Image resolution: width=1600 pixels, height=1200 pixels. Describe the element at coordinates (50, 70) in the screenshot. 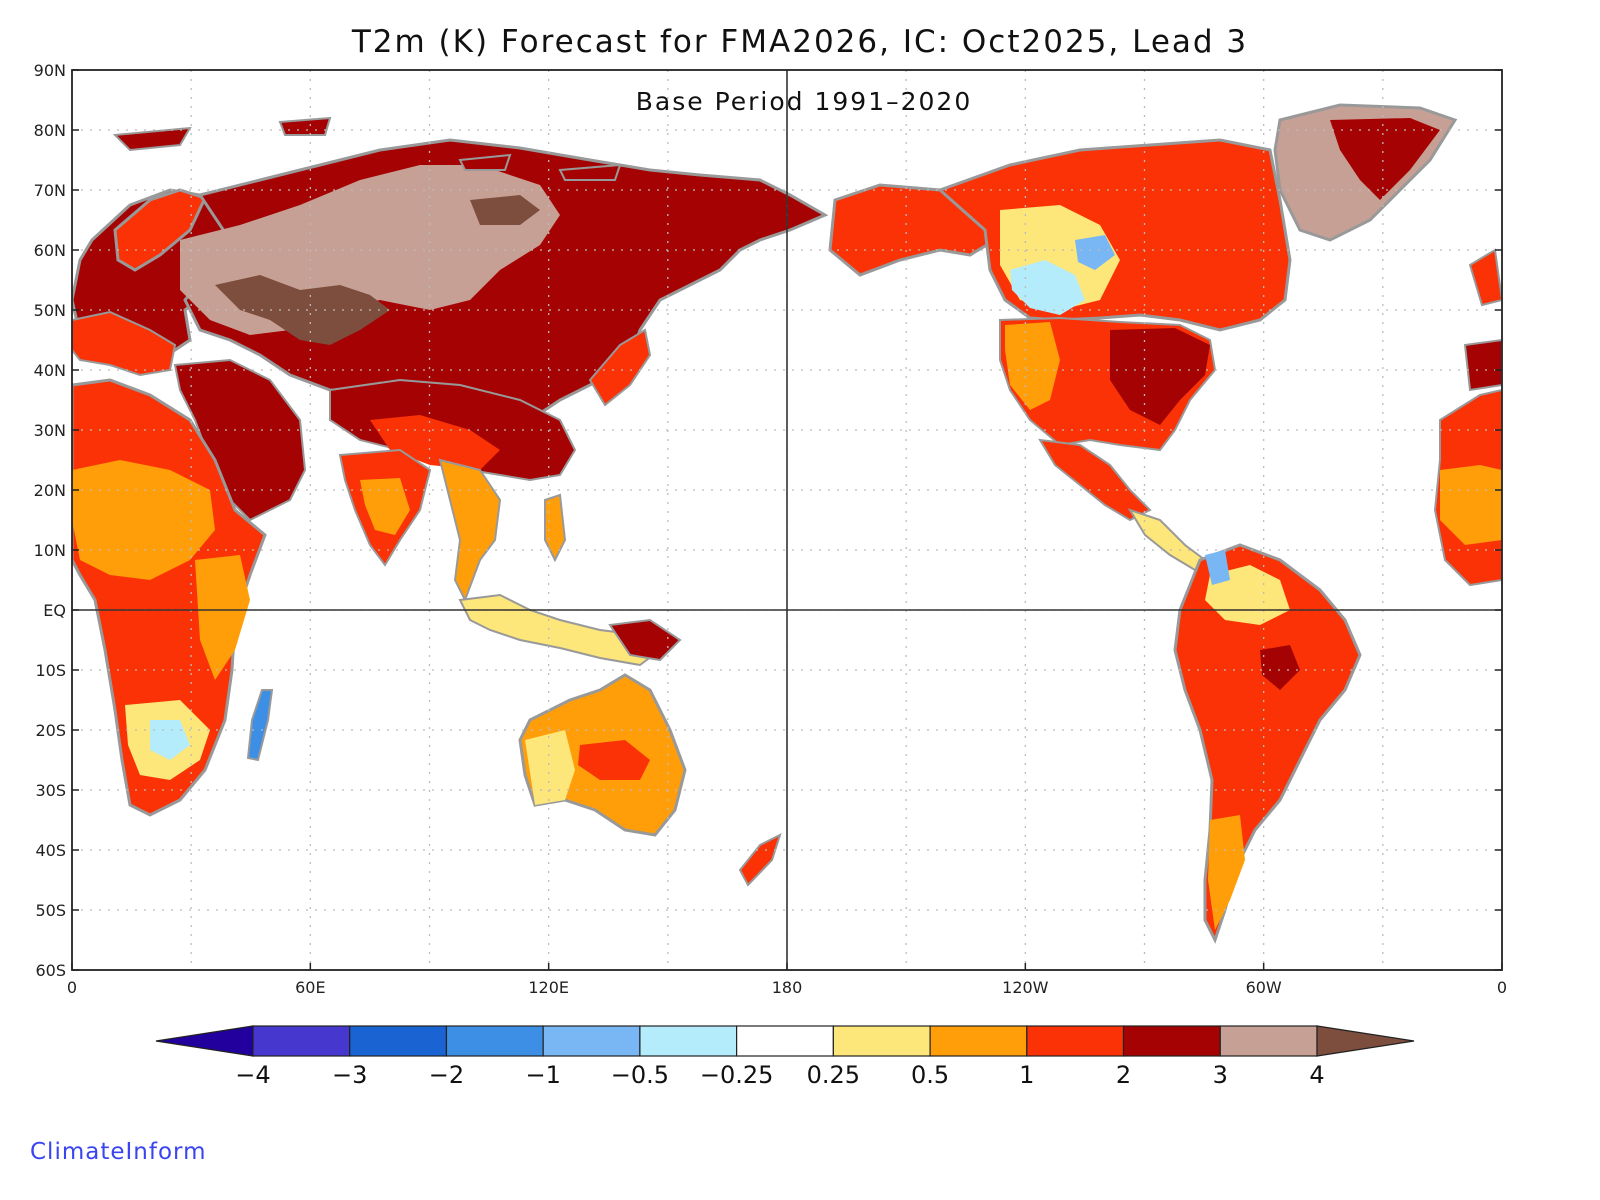

I see `lat-label: 90N` at that location.